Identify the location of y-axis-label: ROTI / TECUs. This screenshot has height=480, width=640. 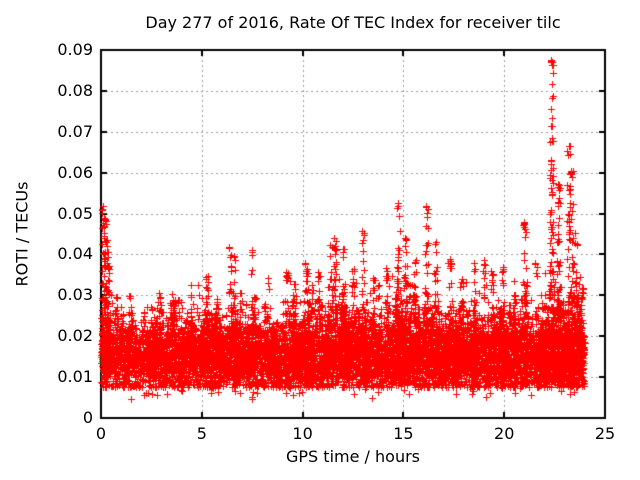
(22, 234).